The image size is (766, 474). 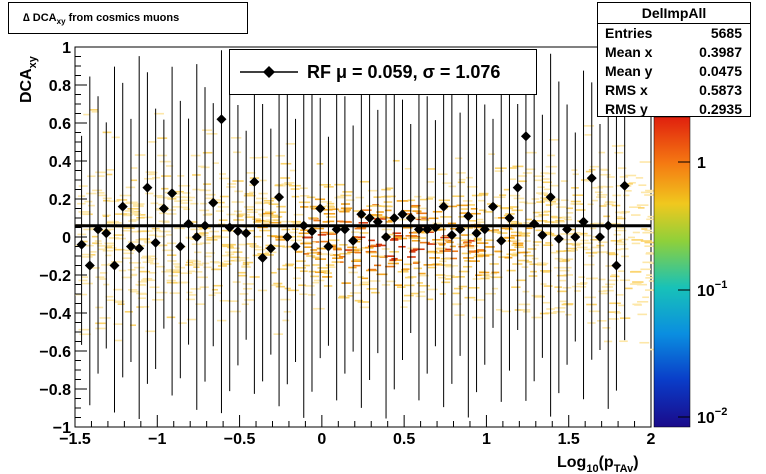 What do you see at coordinates (673, 109) in the screenshot?
I see `stats-row-rms-y: RMS y 0.2935` at bounding box center [673, 109].